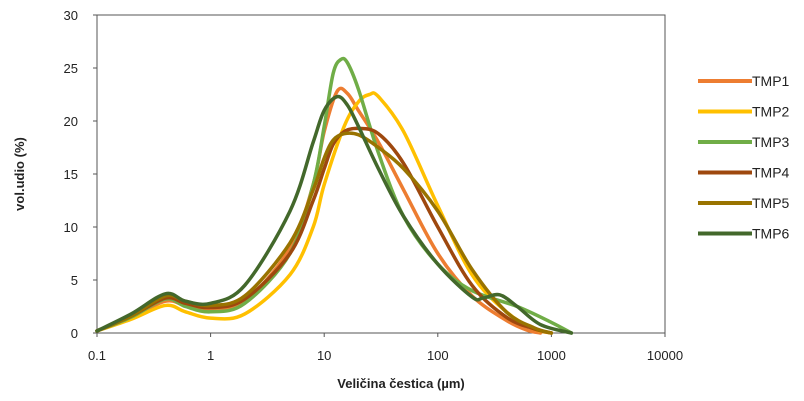 This screenshot has width=804, height=401. What do you see at coordinates (771, 142) in the screenshot?
I see `legend-label-tmp3: TMP3` at bounding box center [771, 142].